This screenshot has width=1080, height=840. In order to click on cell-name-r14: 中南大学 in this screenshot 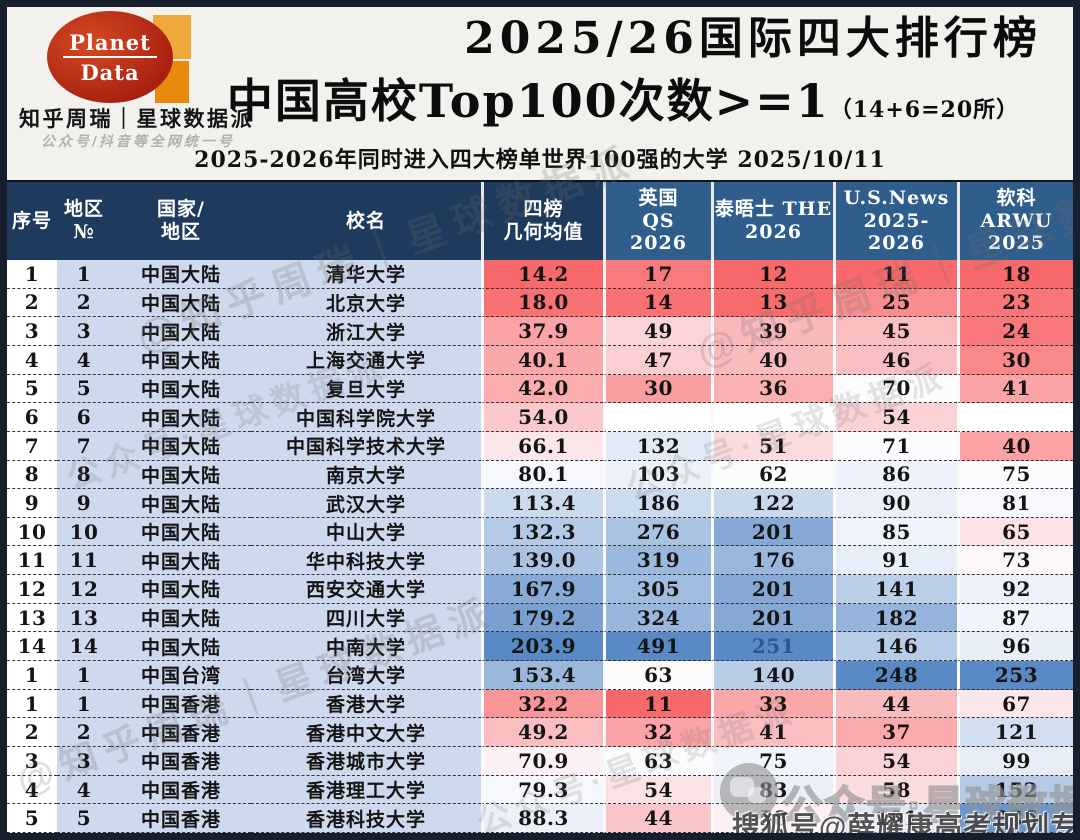, I will do `click(366, 647)`.